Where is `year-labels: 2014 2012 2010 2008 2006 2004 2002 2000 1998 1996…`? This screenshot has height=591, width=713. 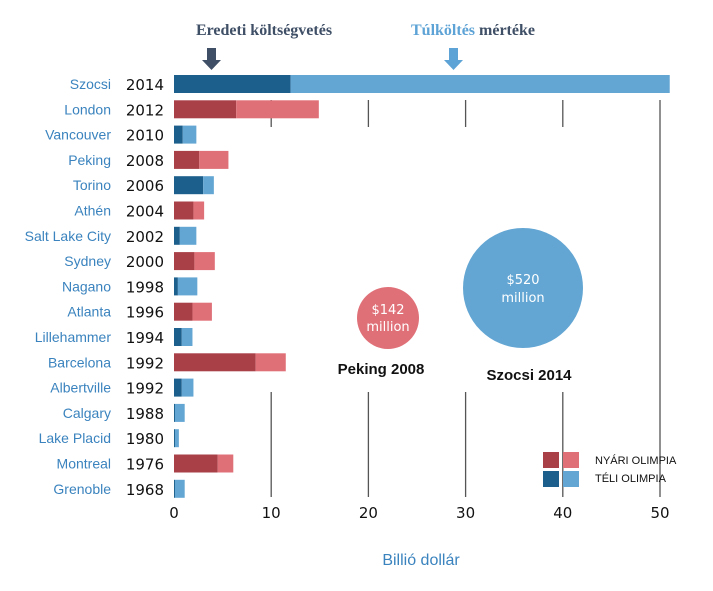
year-labels: 2014 2012 2010 2008 2006 2004 2002 2000 1998 1996… is located at coordinates (145, 287).